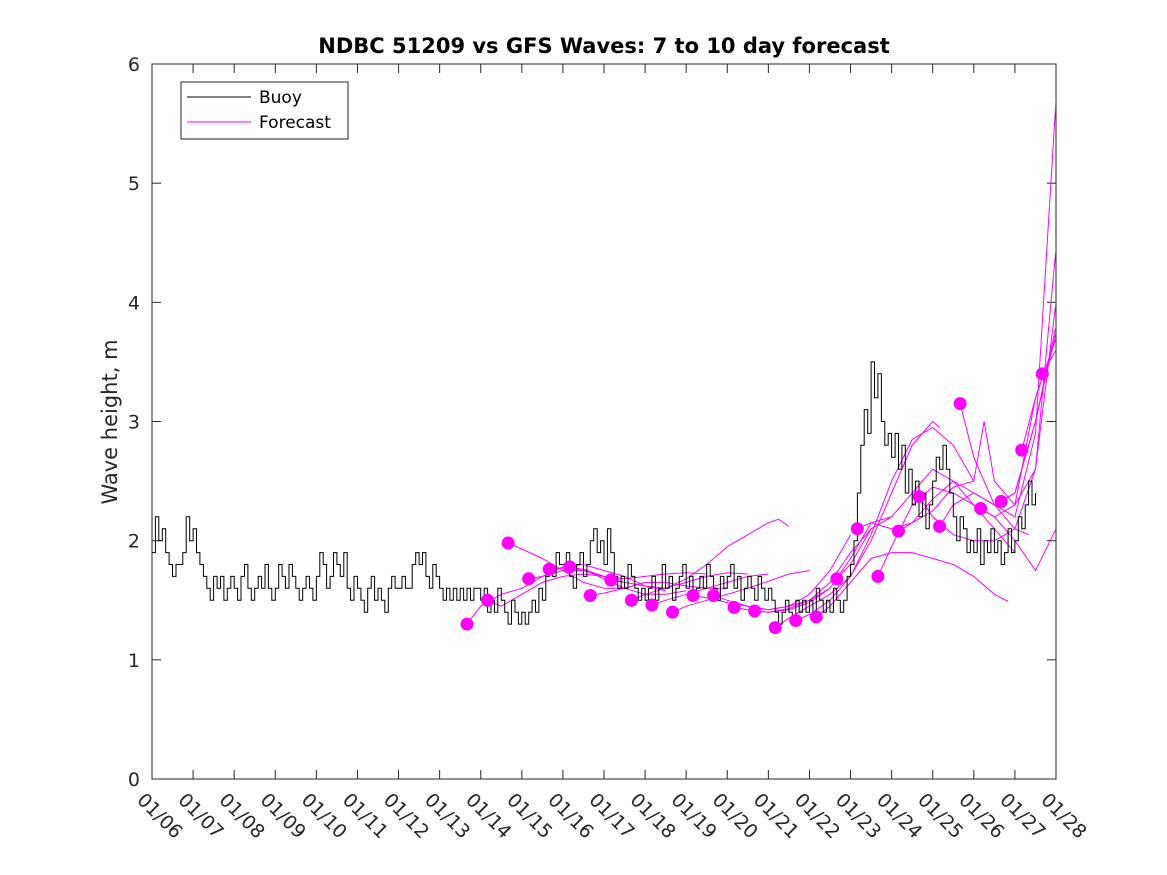 The width and height of the screenshot is (1167, 875). Describe the element at coordinates (295, 123) in the screenshot. I see `legend-label-forecast: Forecast` at that location.